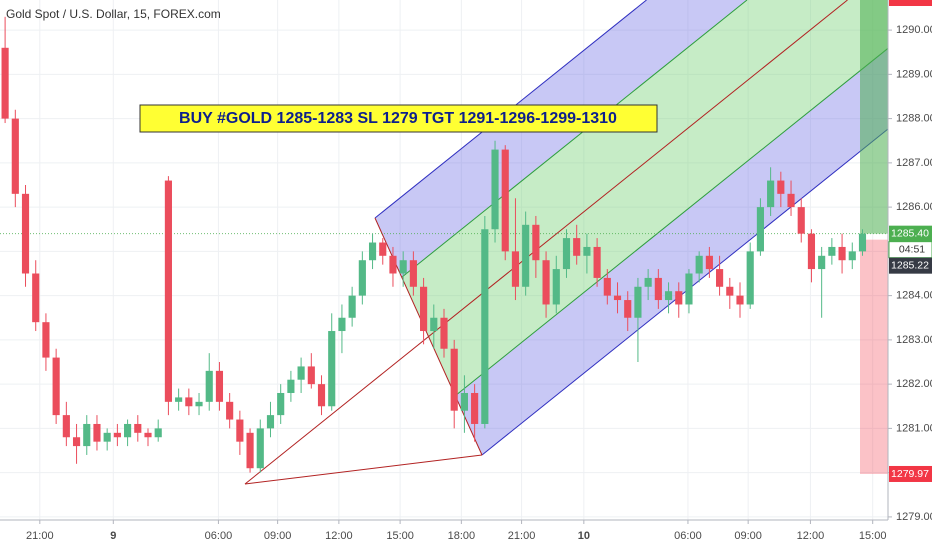 This screenshot has width=932, height=550. Describe the element at coordinates (914, 119) in the screenshot. I see `y-tick-label: 1288.00` at that location.